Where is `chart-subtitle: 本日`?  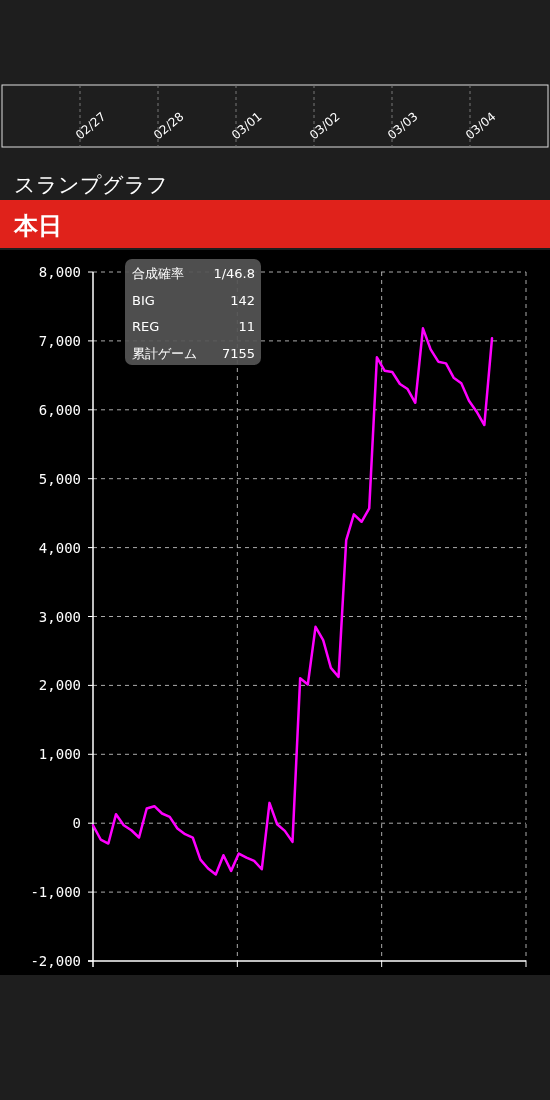 chart-subtitle: 本日 is located at coordinates (37, 226).